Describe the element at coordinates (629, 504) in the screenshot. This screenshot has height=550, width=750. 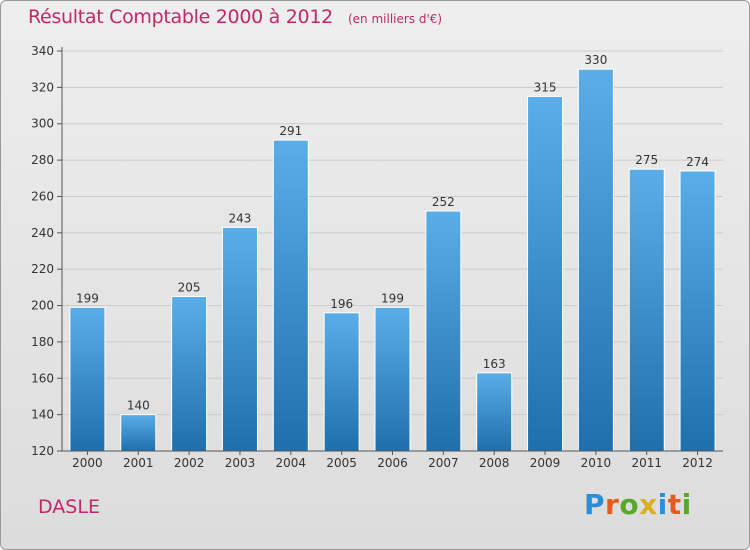
I see `brand-letter: o` at that location.